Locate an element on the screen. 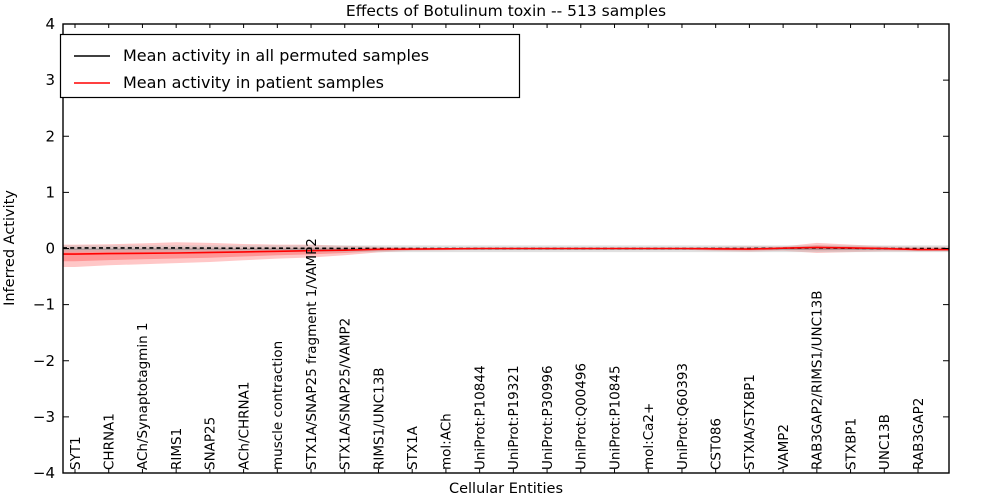 The width and height of the screenshot is (1000, 504). x-tick-label: SYT1 is located at coordinates (76, 453).